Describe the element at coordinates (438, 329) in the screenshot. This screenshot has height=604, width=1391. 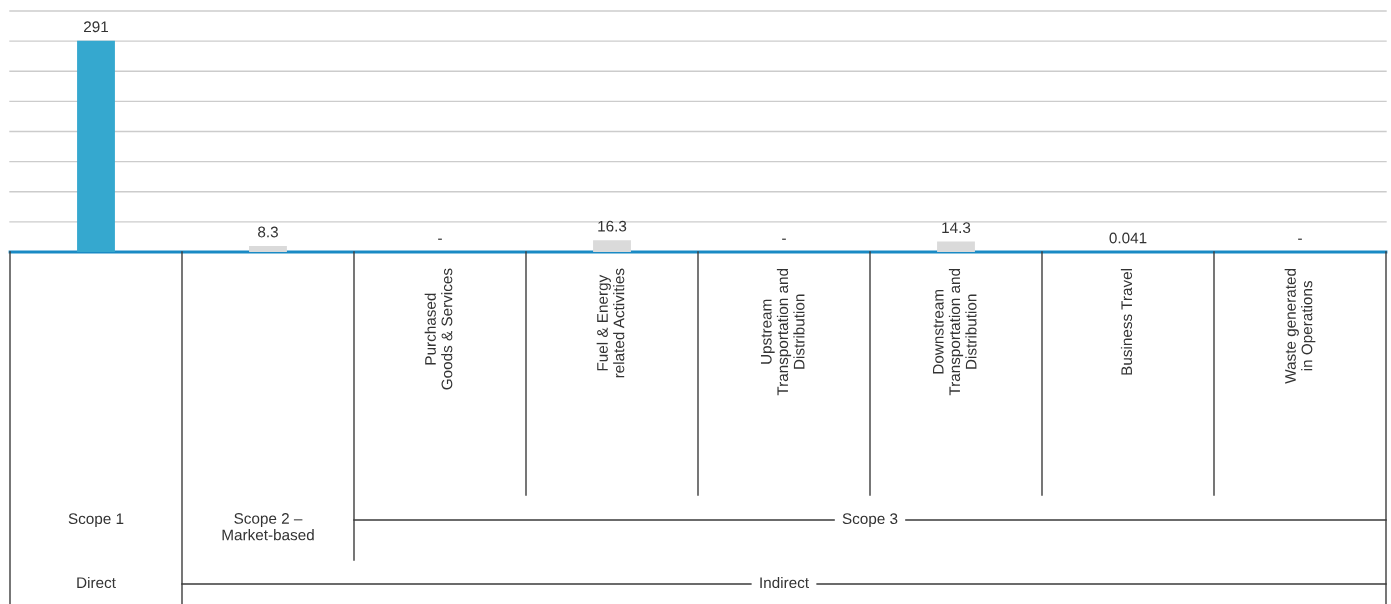
I see `x-tick-label: Purchased Goods & Services` at that location.